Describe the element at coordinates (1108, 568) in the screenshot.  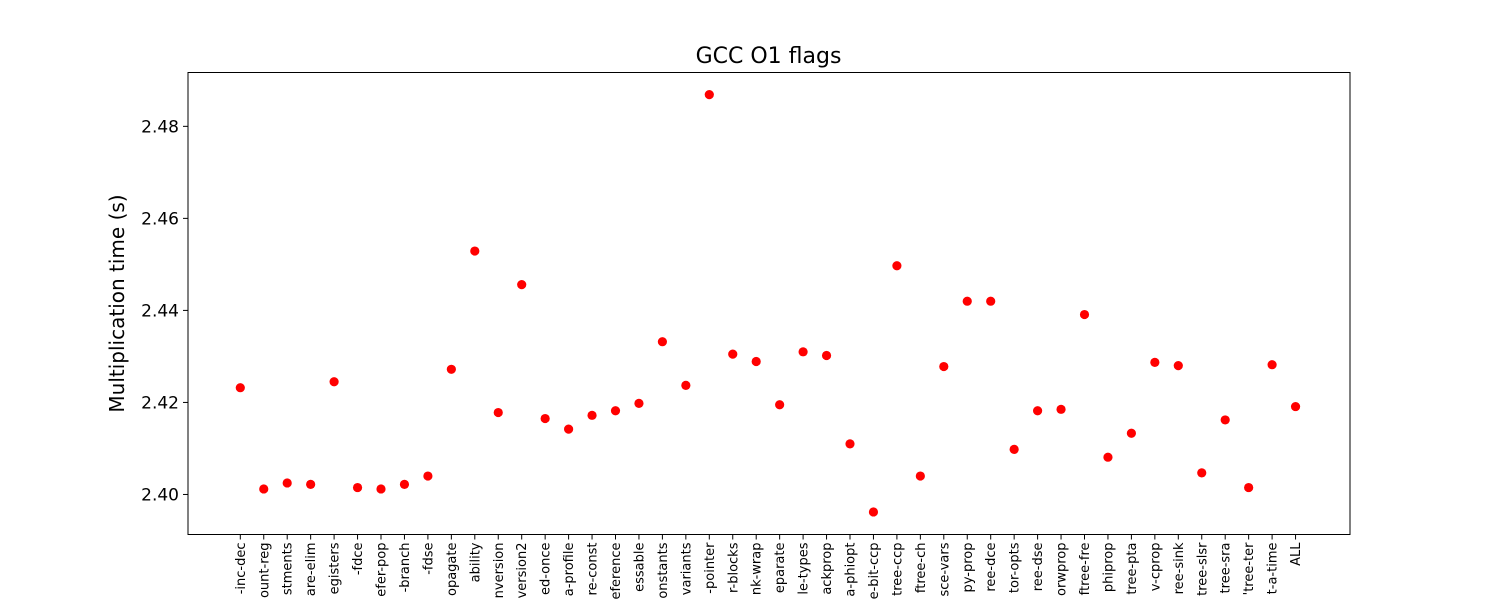
I see `x-tick-label: phiprop` at that location.